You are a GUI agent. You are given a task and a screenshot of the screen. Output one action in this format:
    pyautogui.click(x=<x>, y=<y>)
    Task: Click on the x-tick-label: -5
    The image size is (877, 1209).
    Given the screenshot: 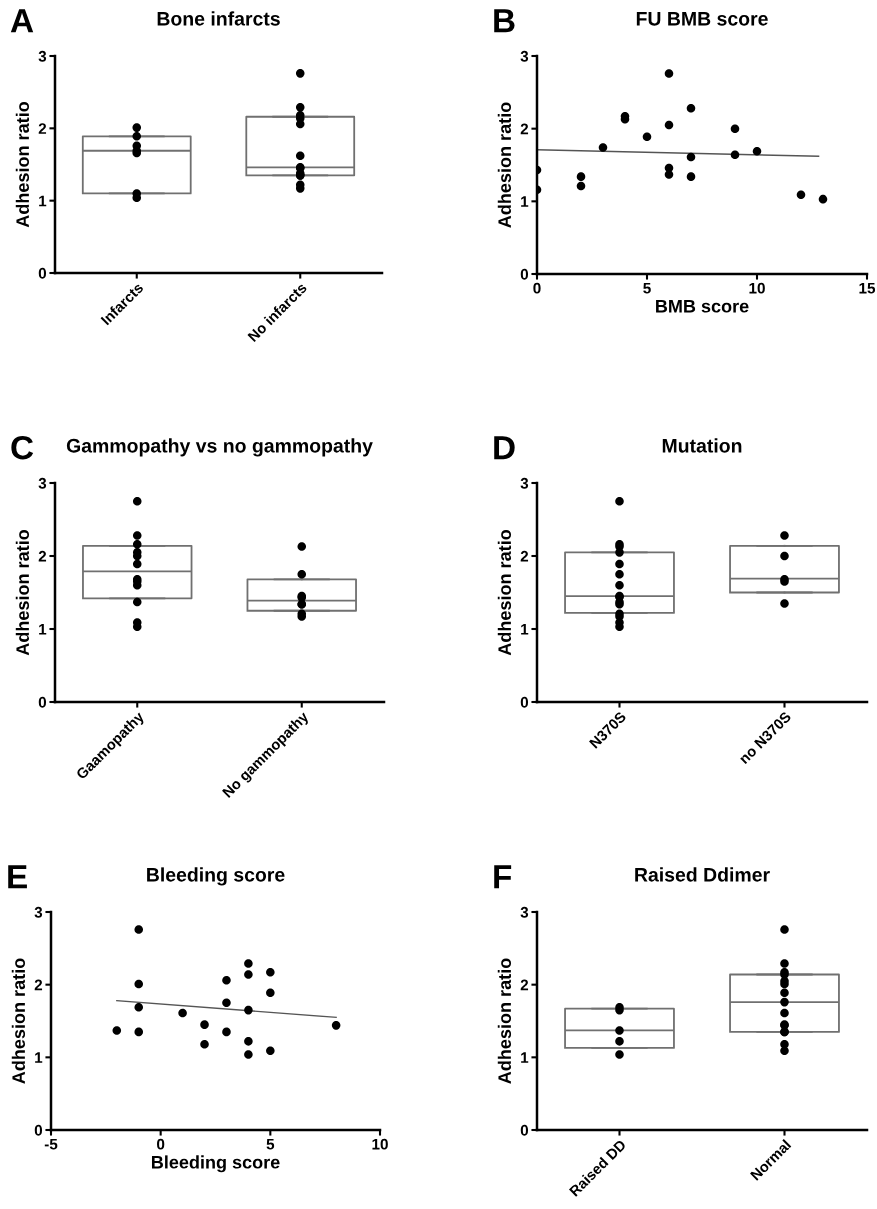 What is the action you would take?
    pyautogui.click(x=51, y=1144)
    